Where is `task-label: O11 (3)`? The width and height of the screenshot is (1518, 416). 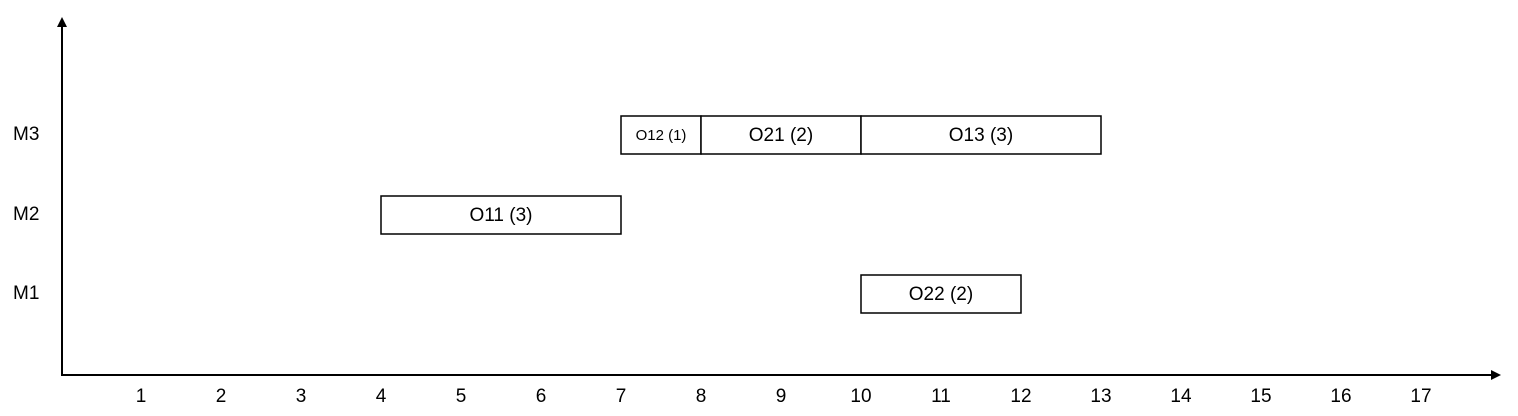
task-label: O11 (3) is located at coordinates (500, 215).